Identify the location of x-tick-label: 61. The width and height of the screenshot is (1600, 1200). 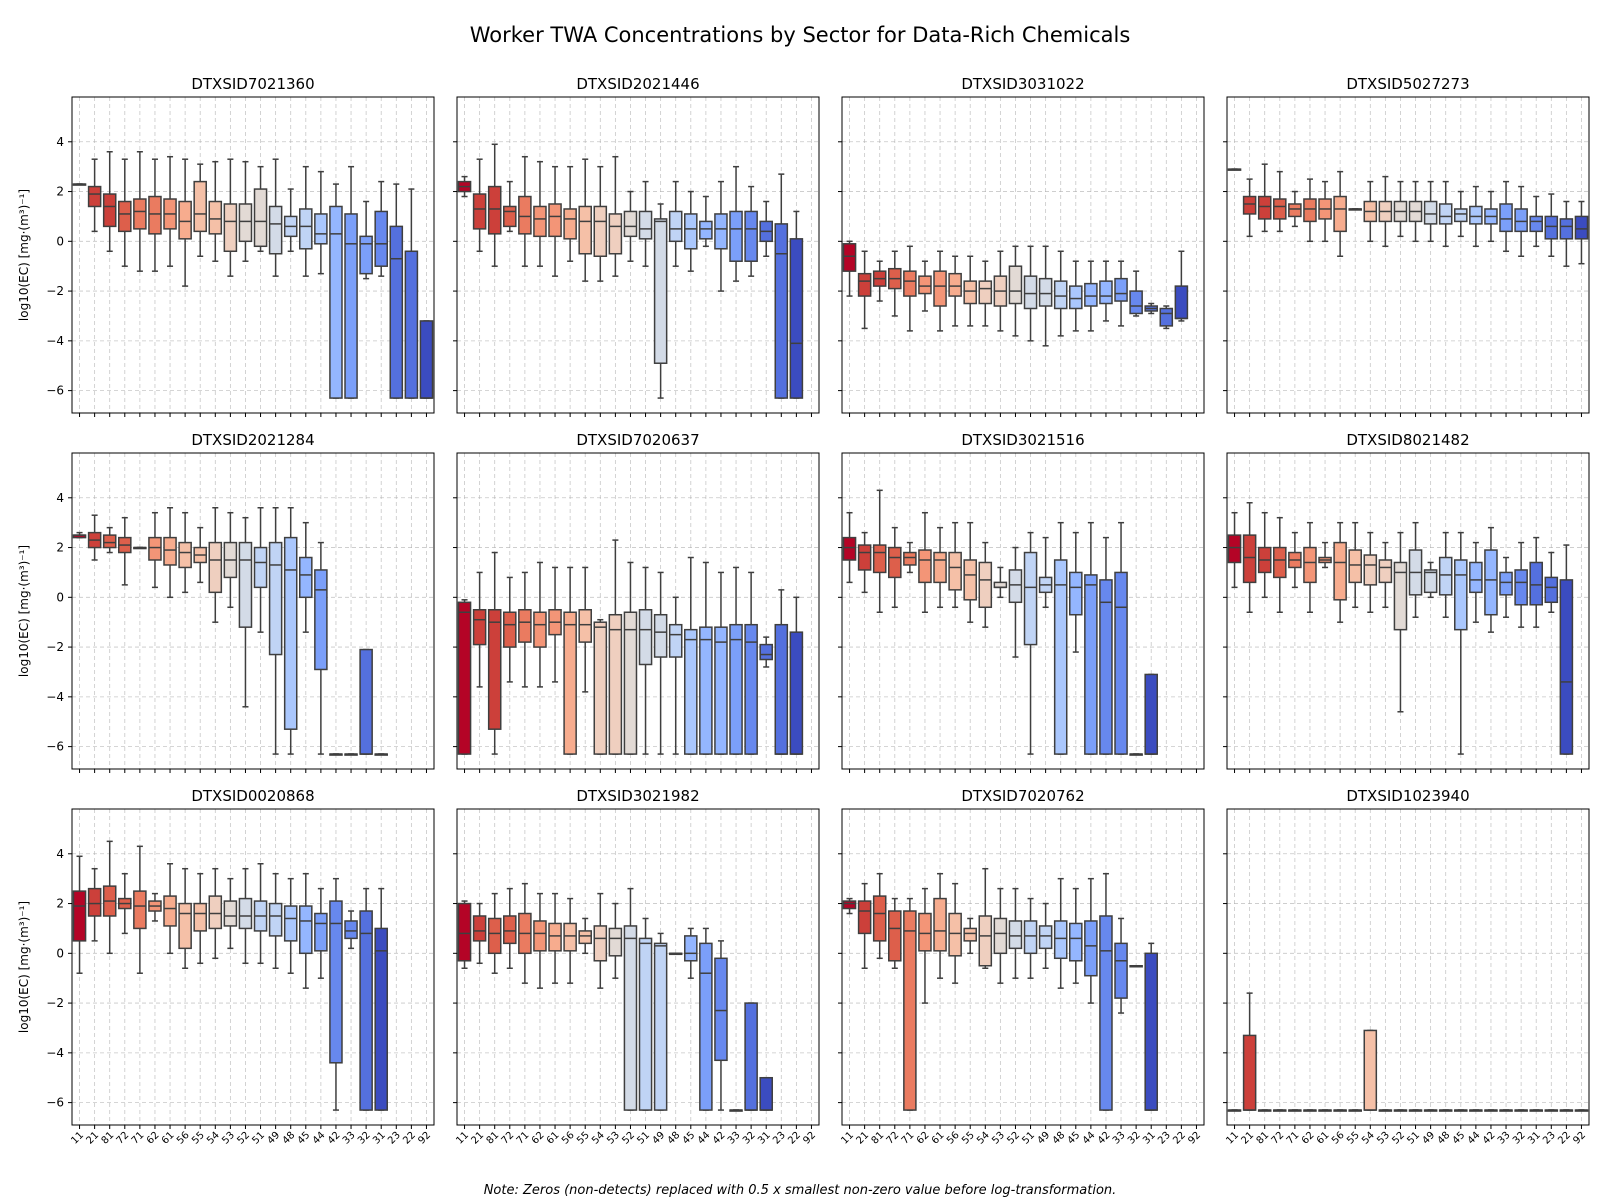
(1323, 1138).